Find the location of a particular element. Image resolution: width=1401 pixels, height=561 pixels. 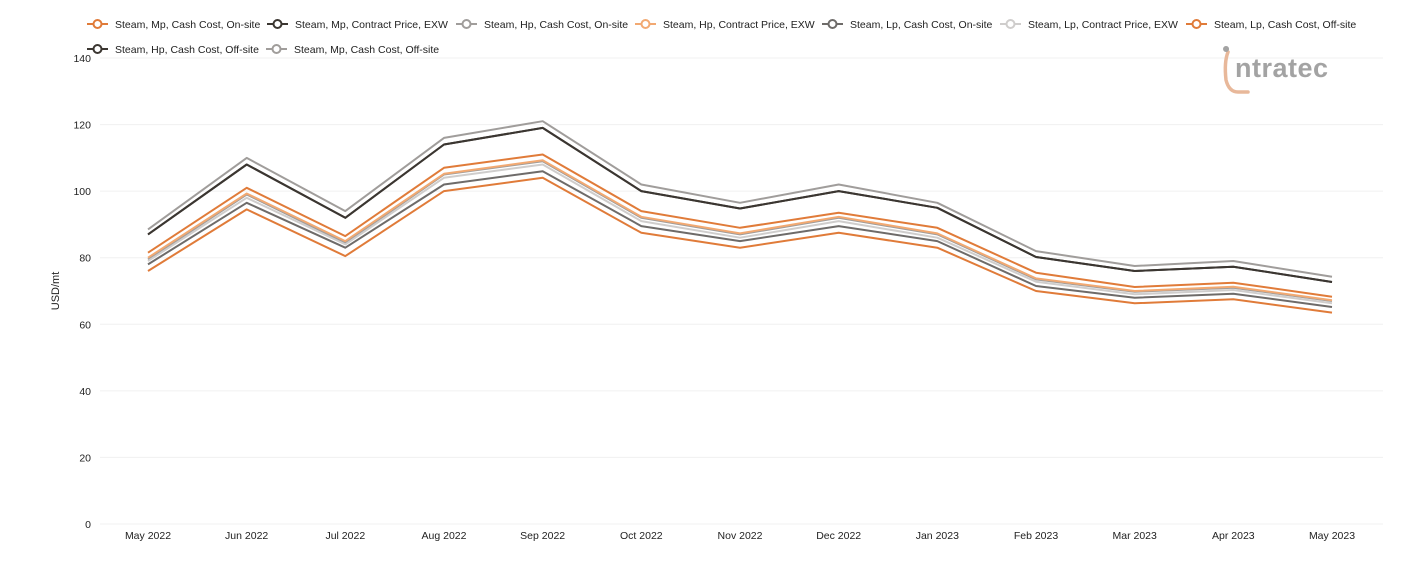

y-tick-label: 40 is located at coordinates (85, 392).